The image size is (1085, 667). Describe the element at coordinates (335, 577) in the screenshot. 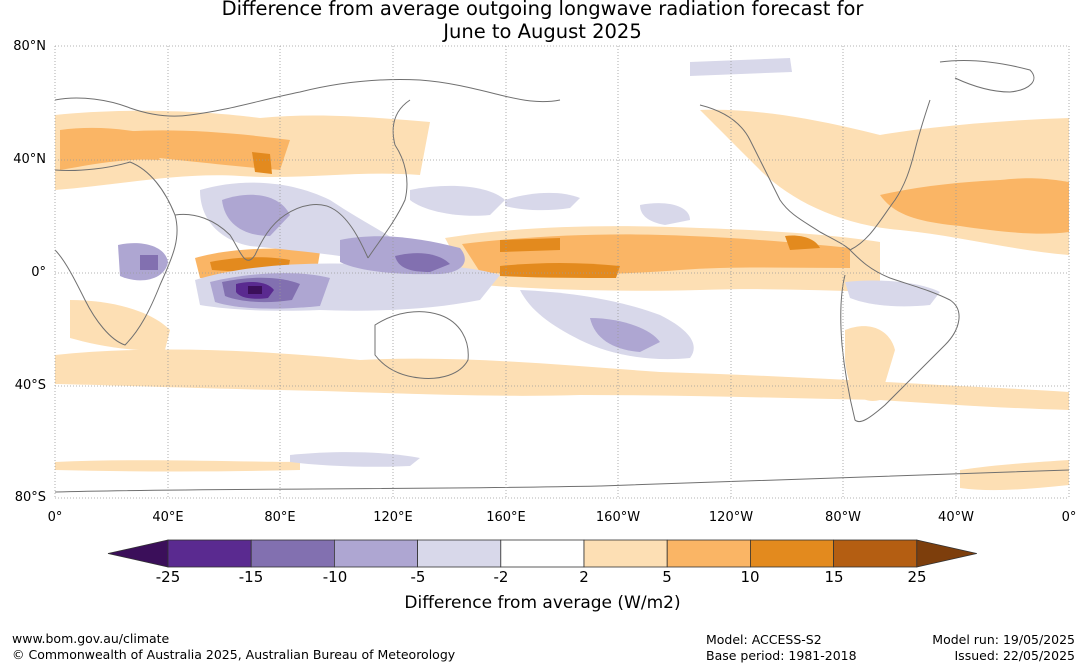

I see `colorbar-tick-2: -10` at that location.